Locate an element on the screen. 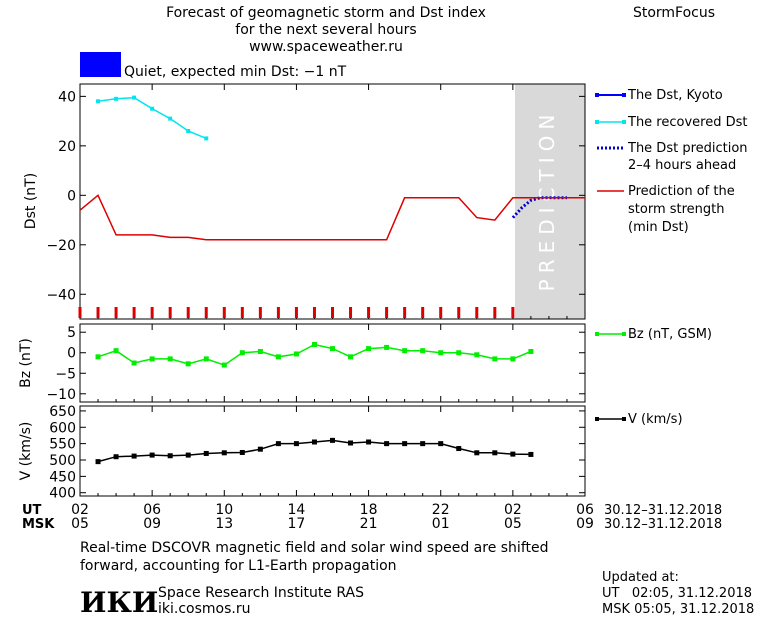 The width and height of the screenshot is (760, 620). chart-title-url: www.spaceweather.ru is located at coordinates (326, 47).